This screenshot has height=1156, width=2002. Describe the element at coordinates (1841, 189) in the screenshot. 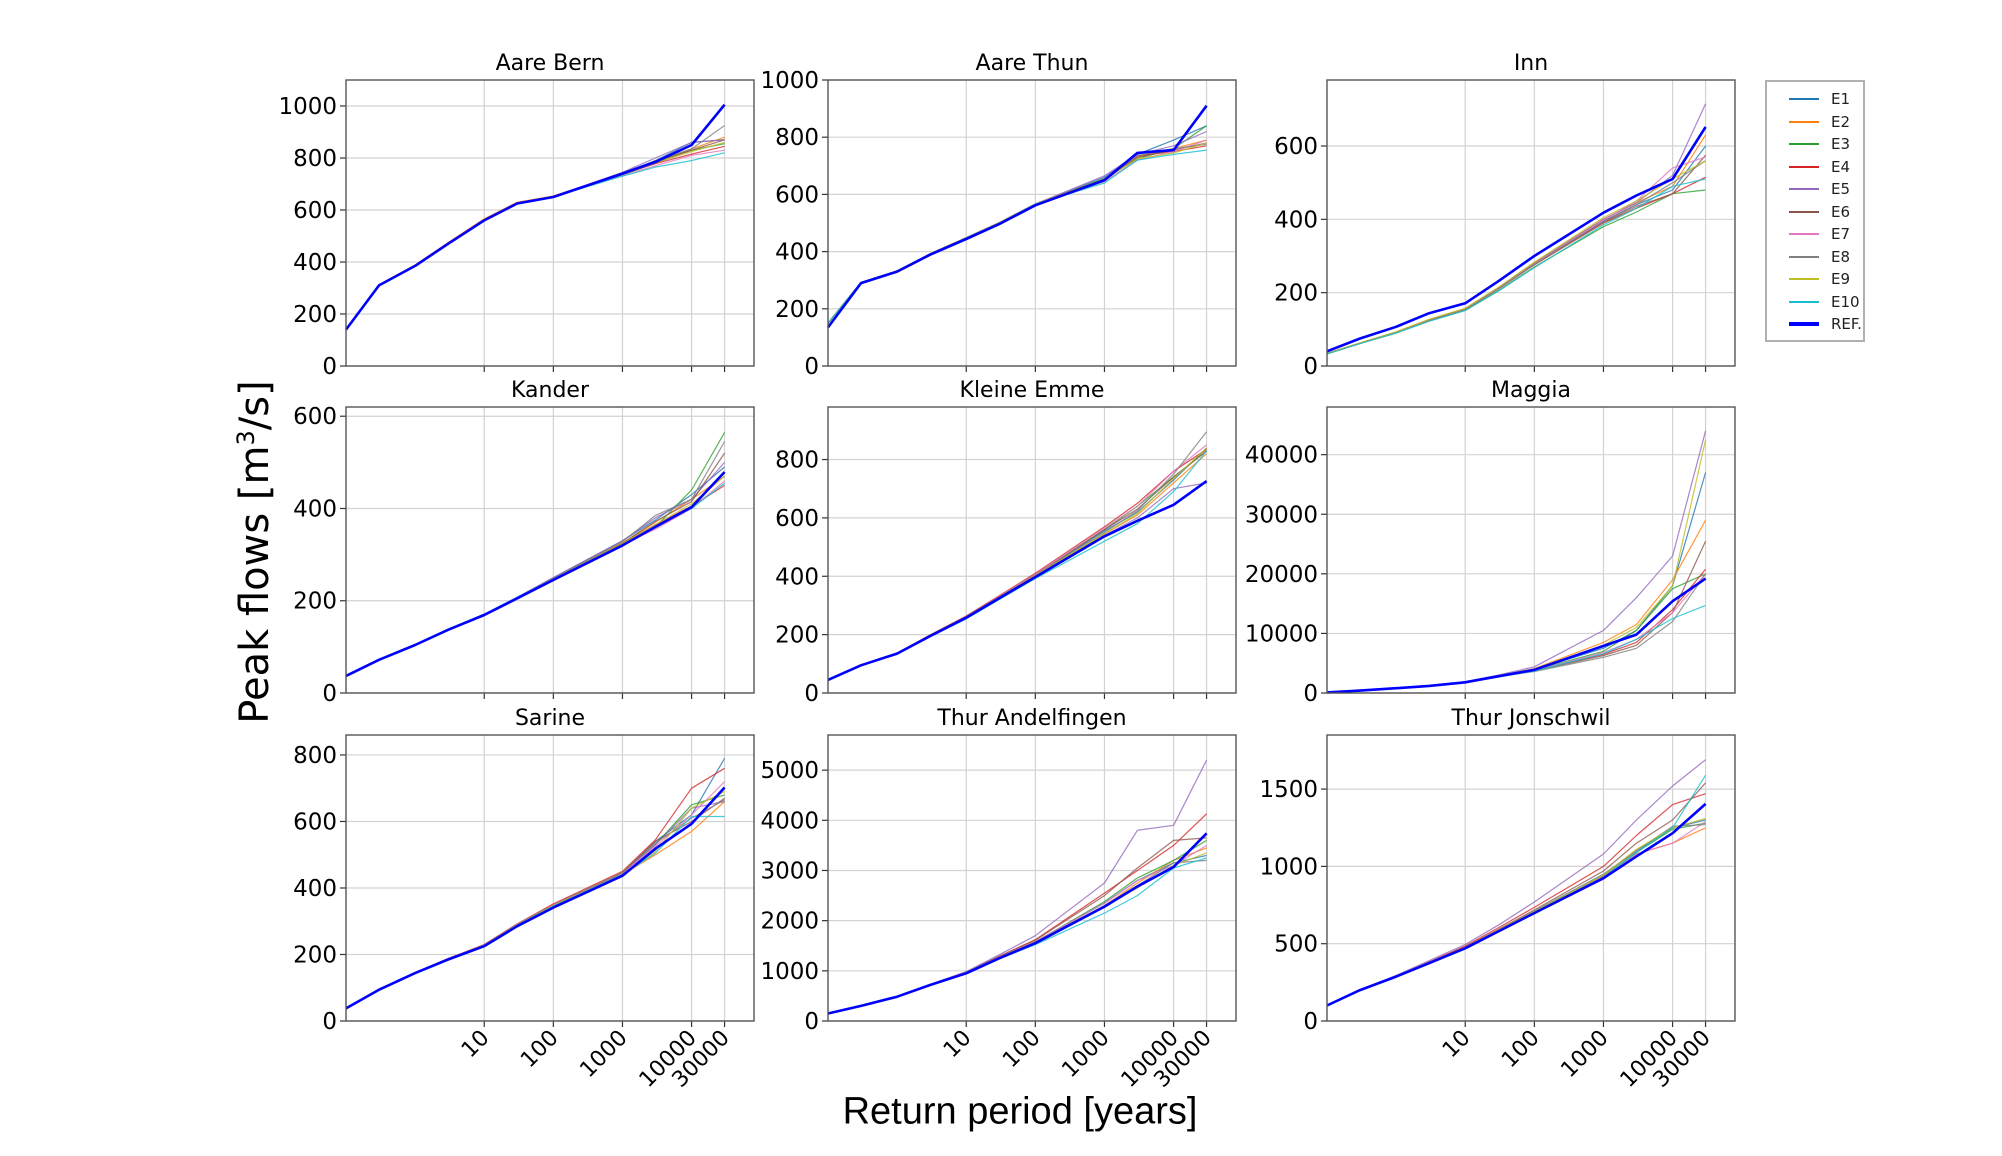

I see `legend-label: E5` at that location.